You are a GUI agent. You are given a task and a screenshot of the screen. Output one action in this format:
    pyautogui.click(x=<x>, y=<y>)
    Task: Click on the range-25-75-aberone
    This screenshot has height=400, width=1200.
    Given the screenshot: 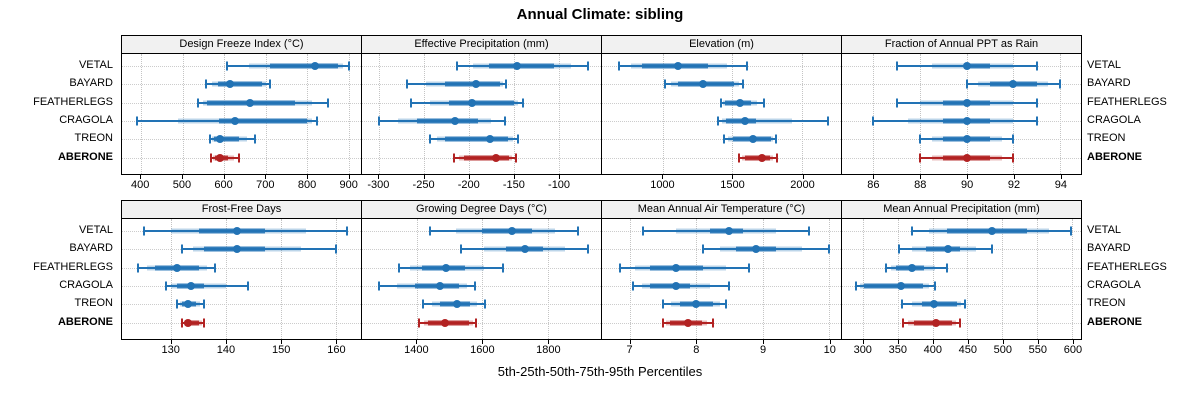 What is the action you would take?
    pyautogui.click(x=757, y=158)
    